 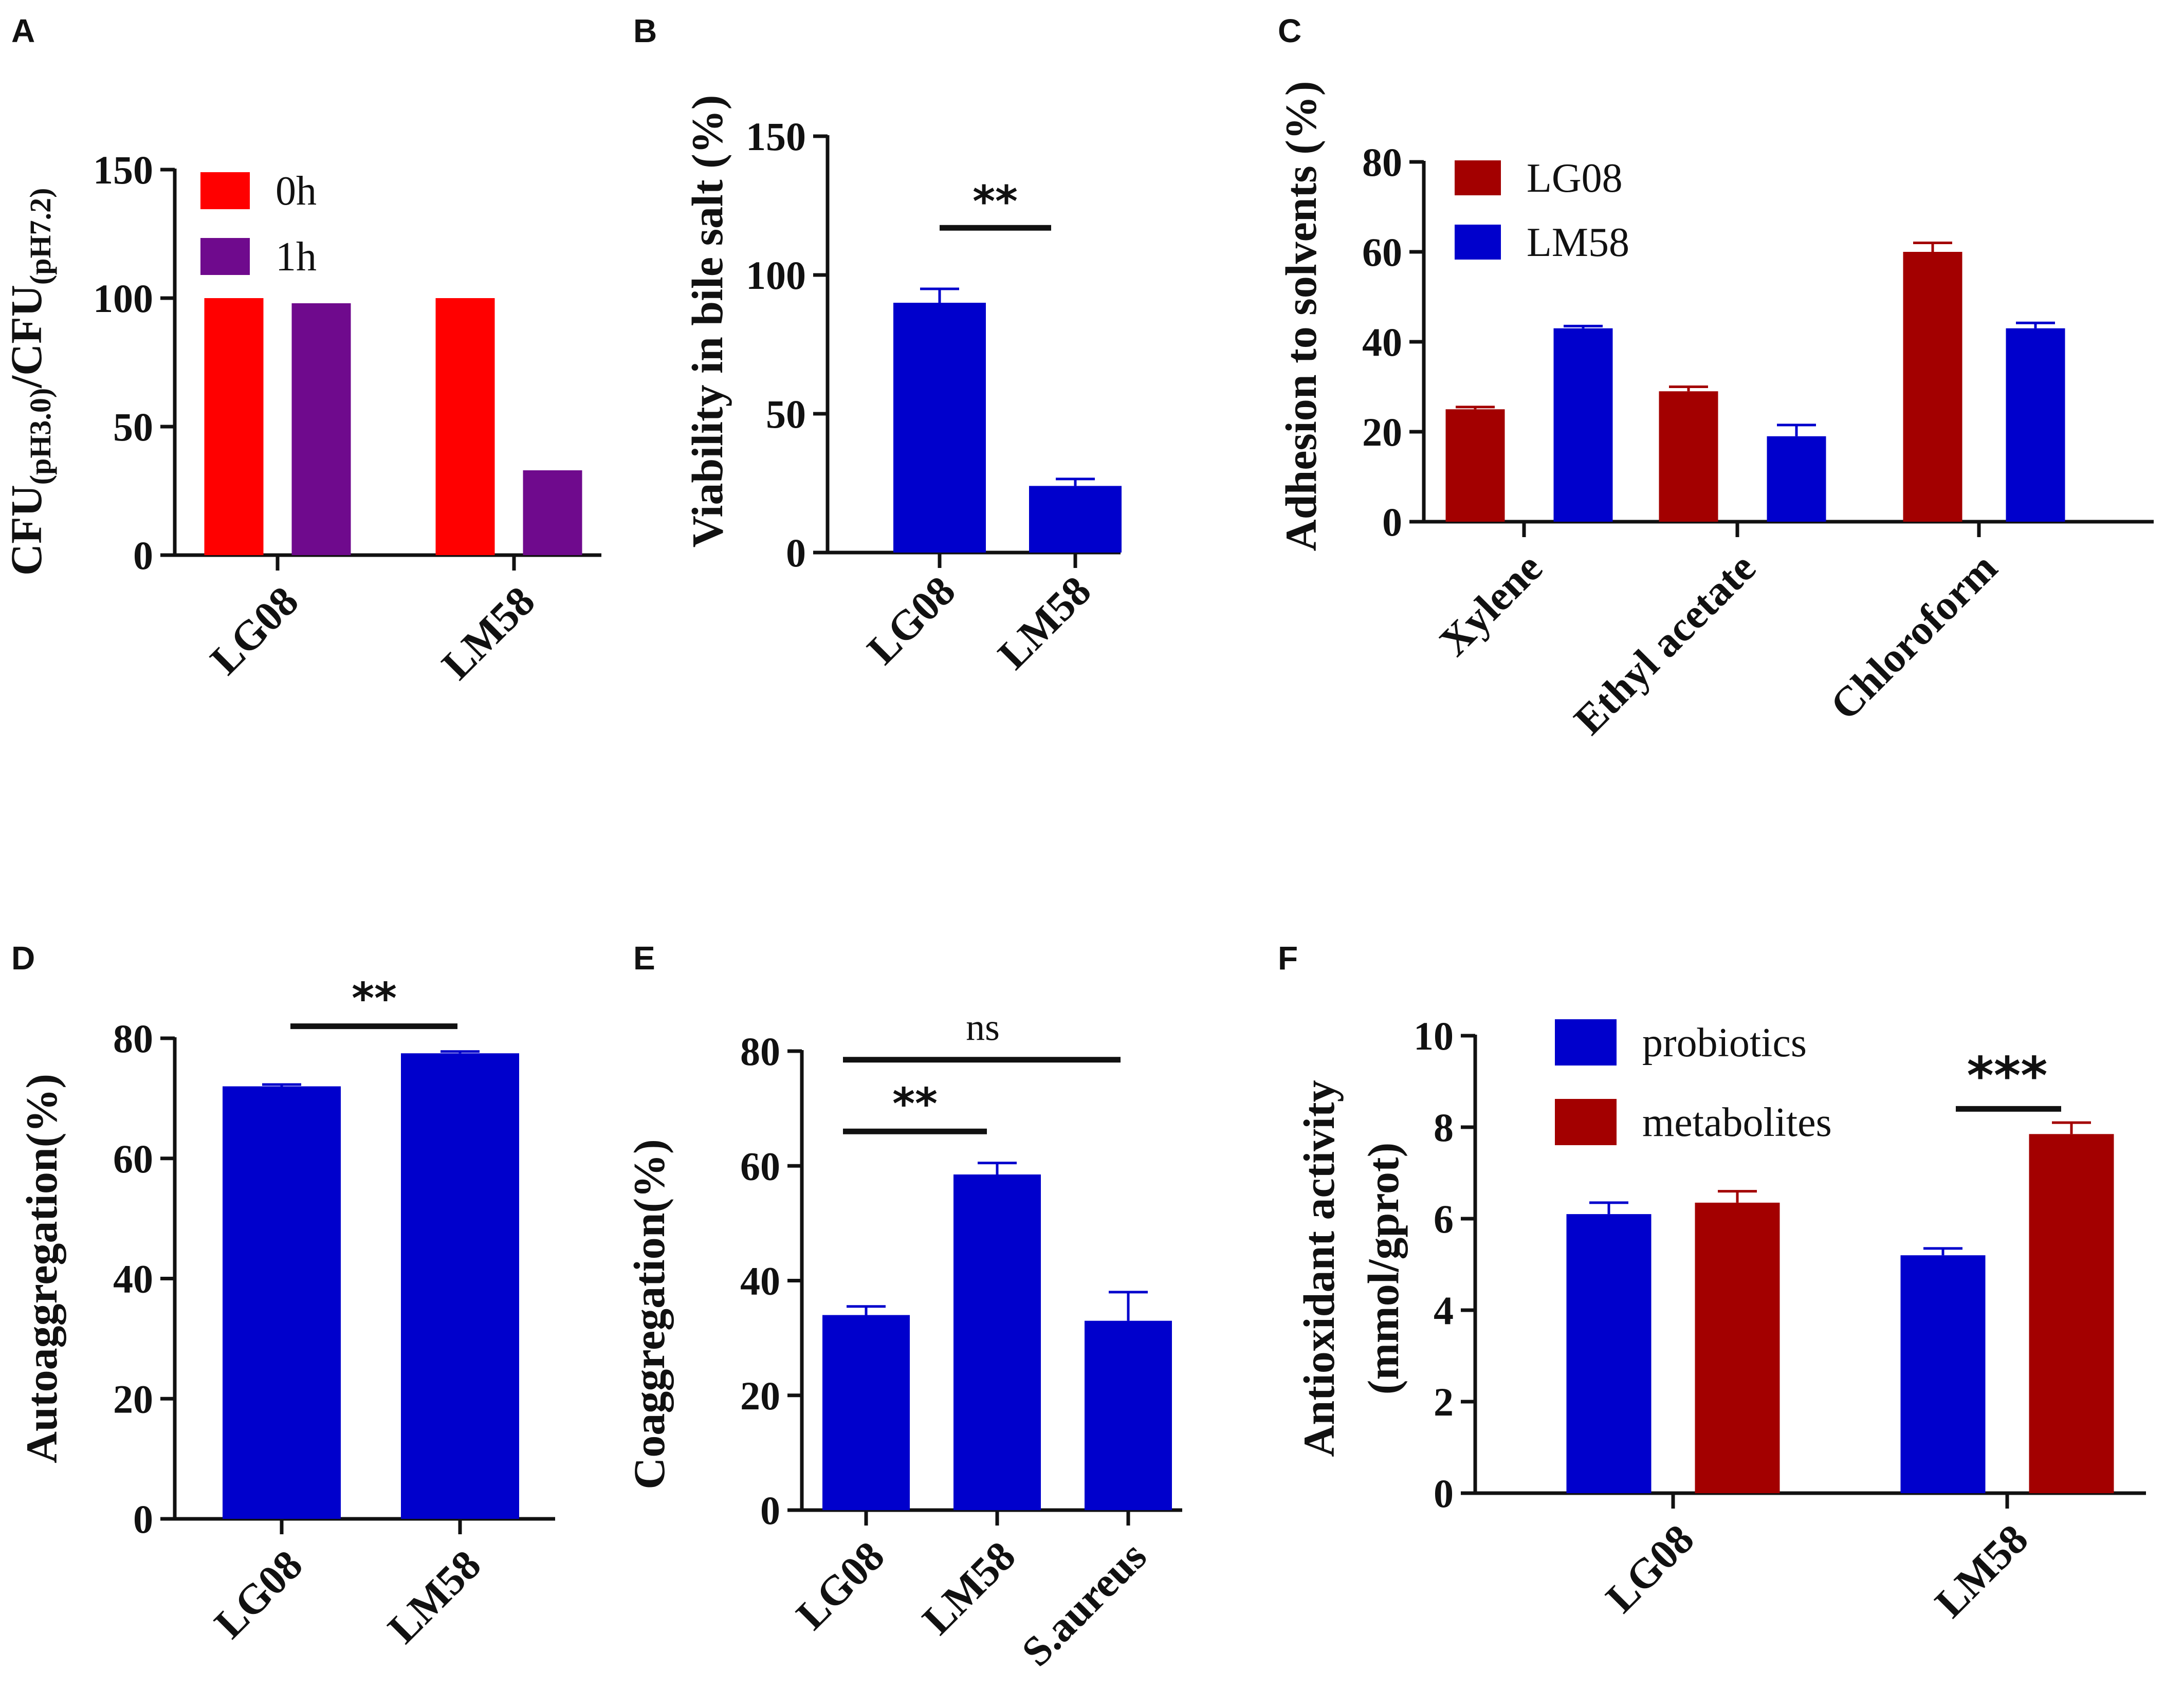 I want to click on panel-d-ytick-label: 20, so click(x=133, y=1399).